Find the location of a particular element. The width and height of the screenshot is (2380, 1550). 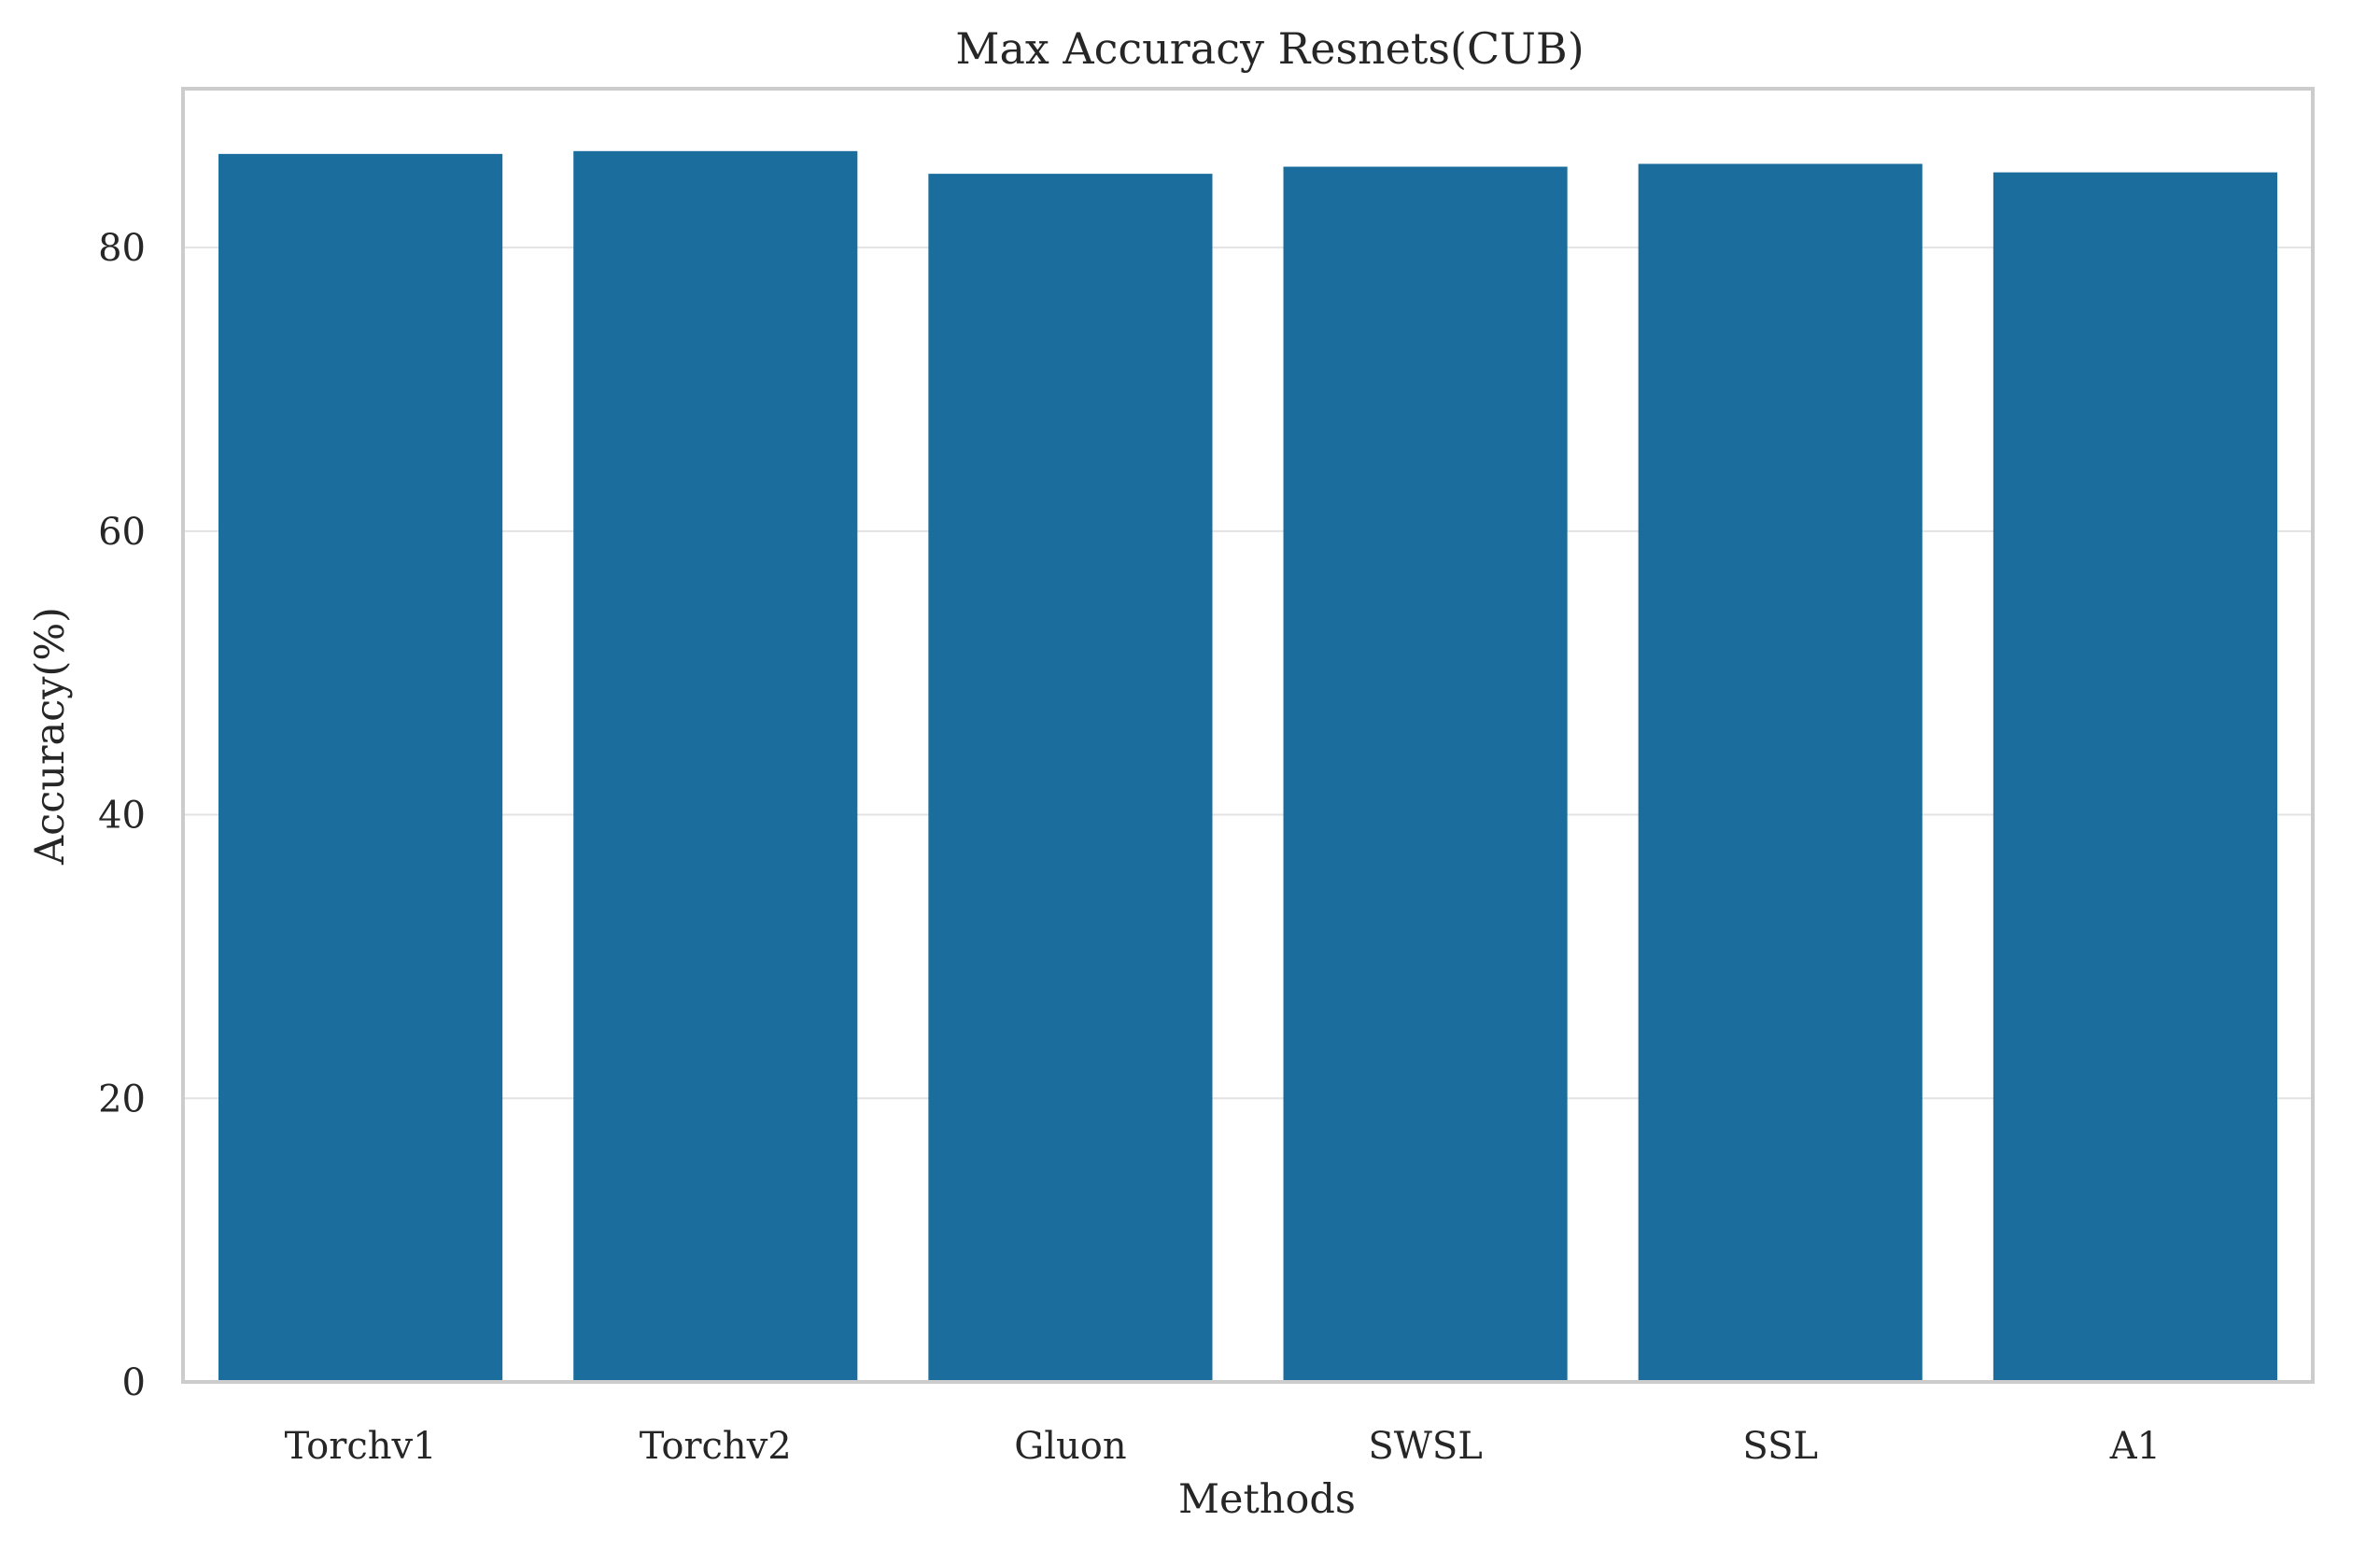

bar-gluon is located at coordinates (1070, 778).